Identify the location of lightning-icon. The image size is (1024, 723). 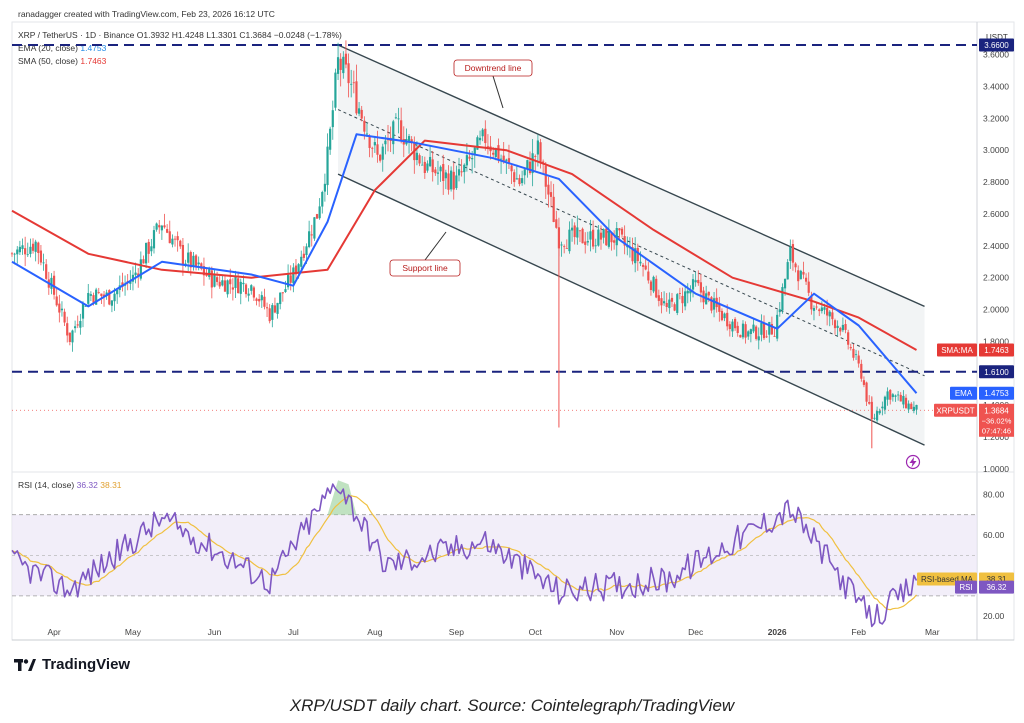
(913, 462).